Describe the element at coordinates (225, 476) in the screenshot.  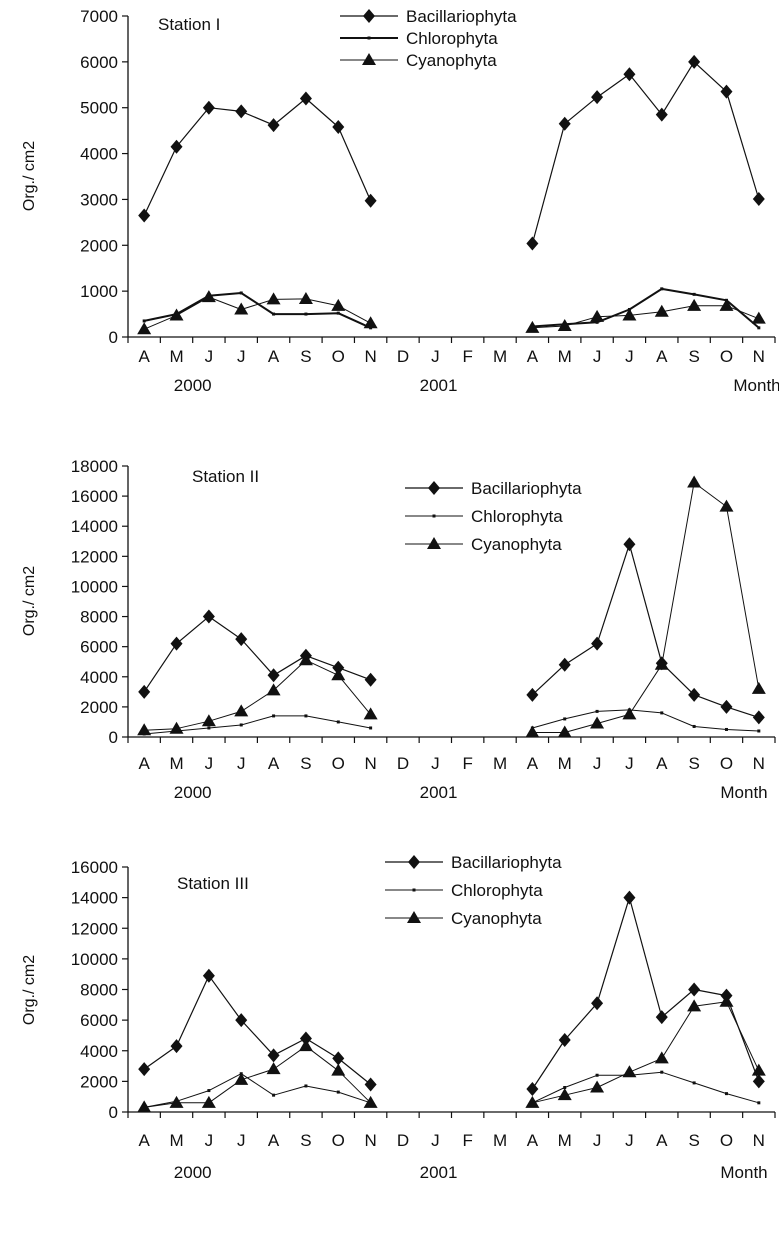
I see `chart-title: Station II` at that location.